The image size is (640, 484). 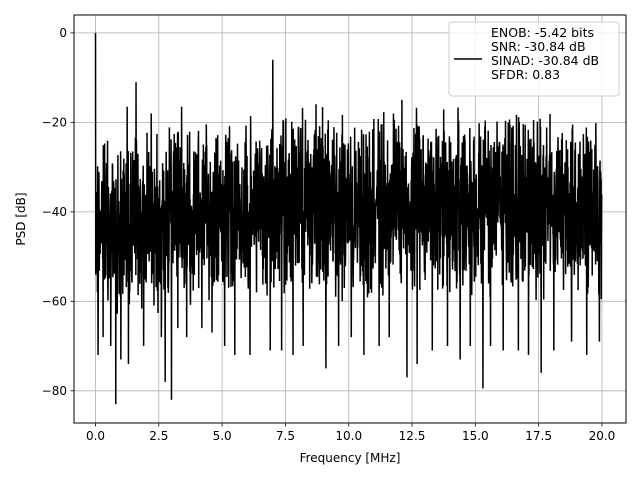 I want to click on legend-label-line: SINAD: -30.84 dB, so click(x=545, y=60).